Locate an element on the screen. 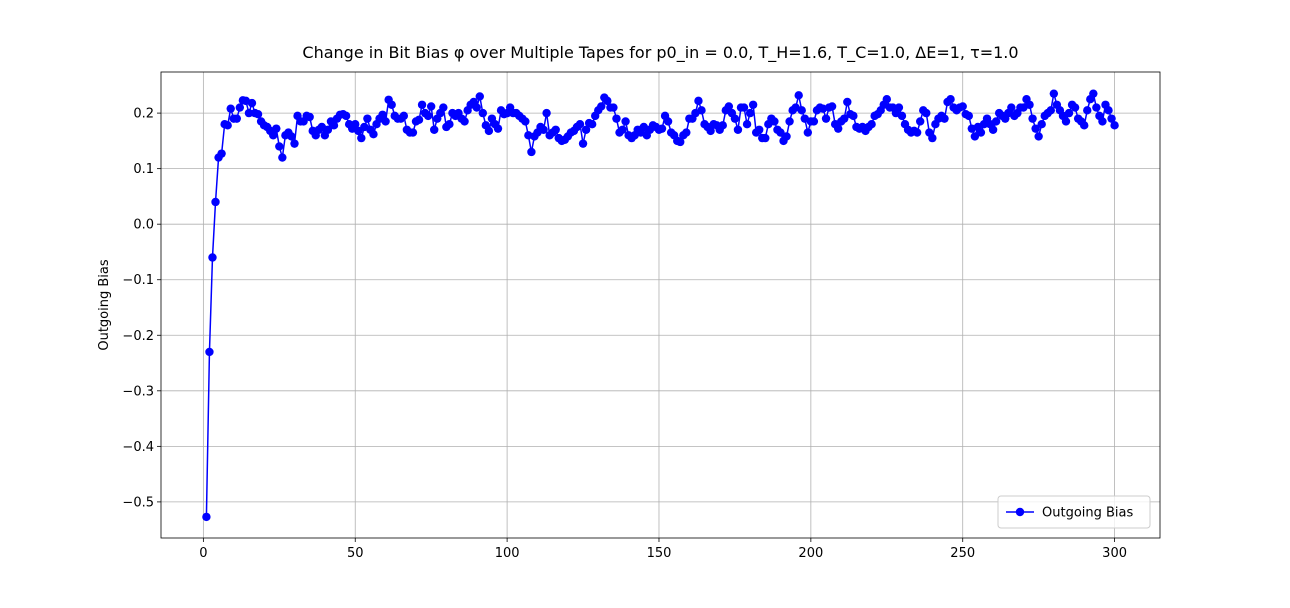 The width and height of the screenshot is (1290, 608). y-tick-label: −0.1 is located at coordinates (138, 280).